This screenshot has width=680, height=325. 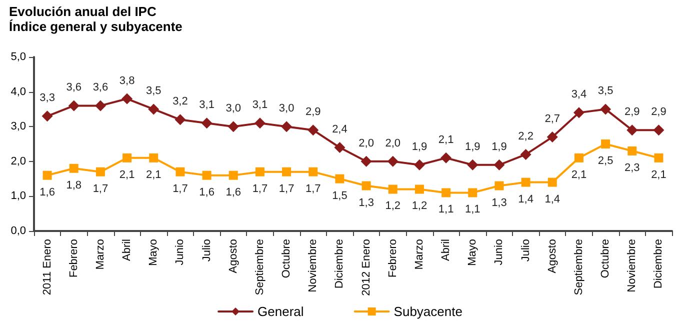 I want to click on data-label: 1,3, so click(x=499, y=202).